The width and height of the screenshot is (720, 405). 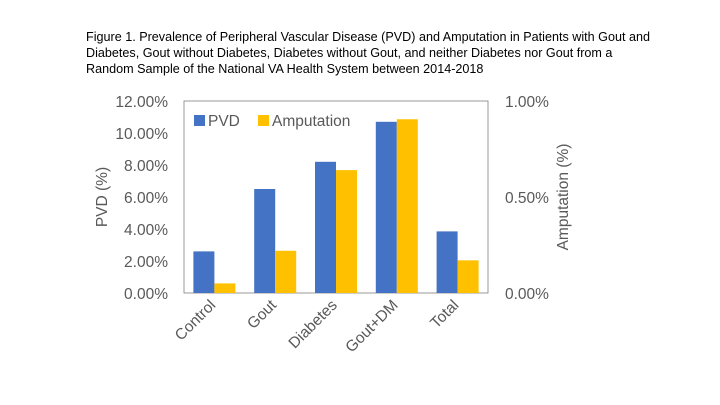 I want to click on amputation-bar-gout-dm, so click(x=407, y=206).